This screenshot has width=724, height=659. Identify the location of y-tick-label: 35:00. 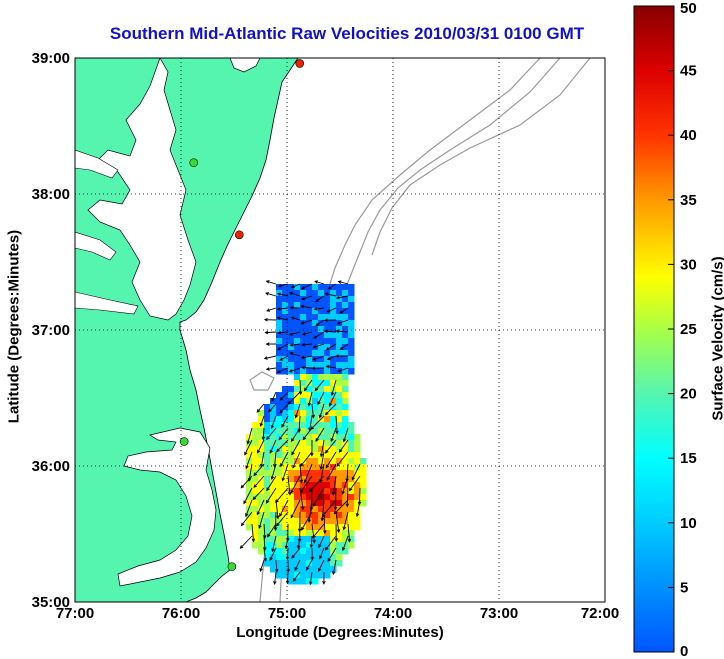
(51, 602).